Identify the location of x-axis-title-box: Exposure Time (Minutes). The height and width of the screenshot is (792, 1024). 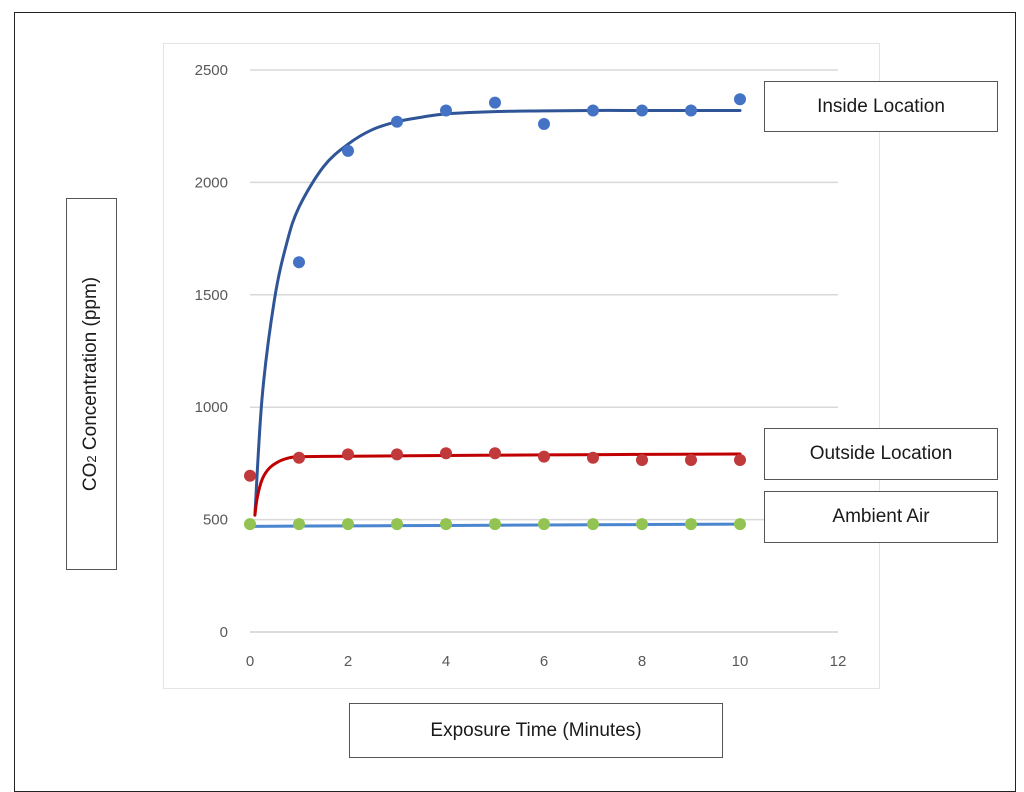
(536, 730).